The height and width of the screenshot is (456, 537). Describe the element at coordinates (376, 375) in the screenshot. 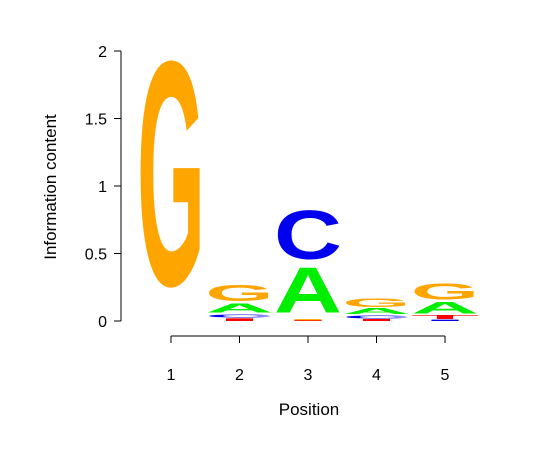

I see `x-tick-label: 4` at that location.